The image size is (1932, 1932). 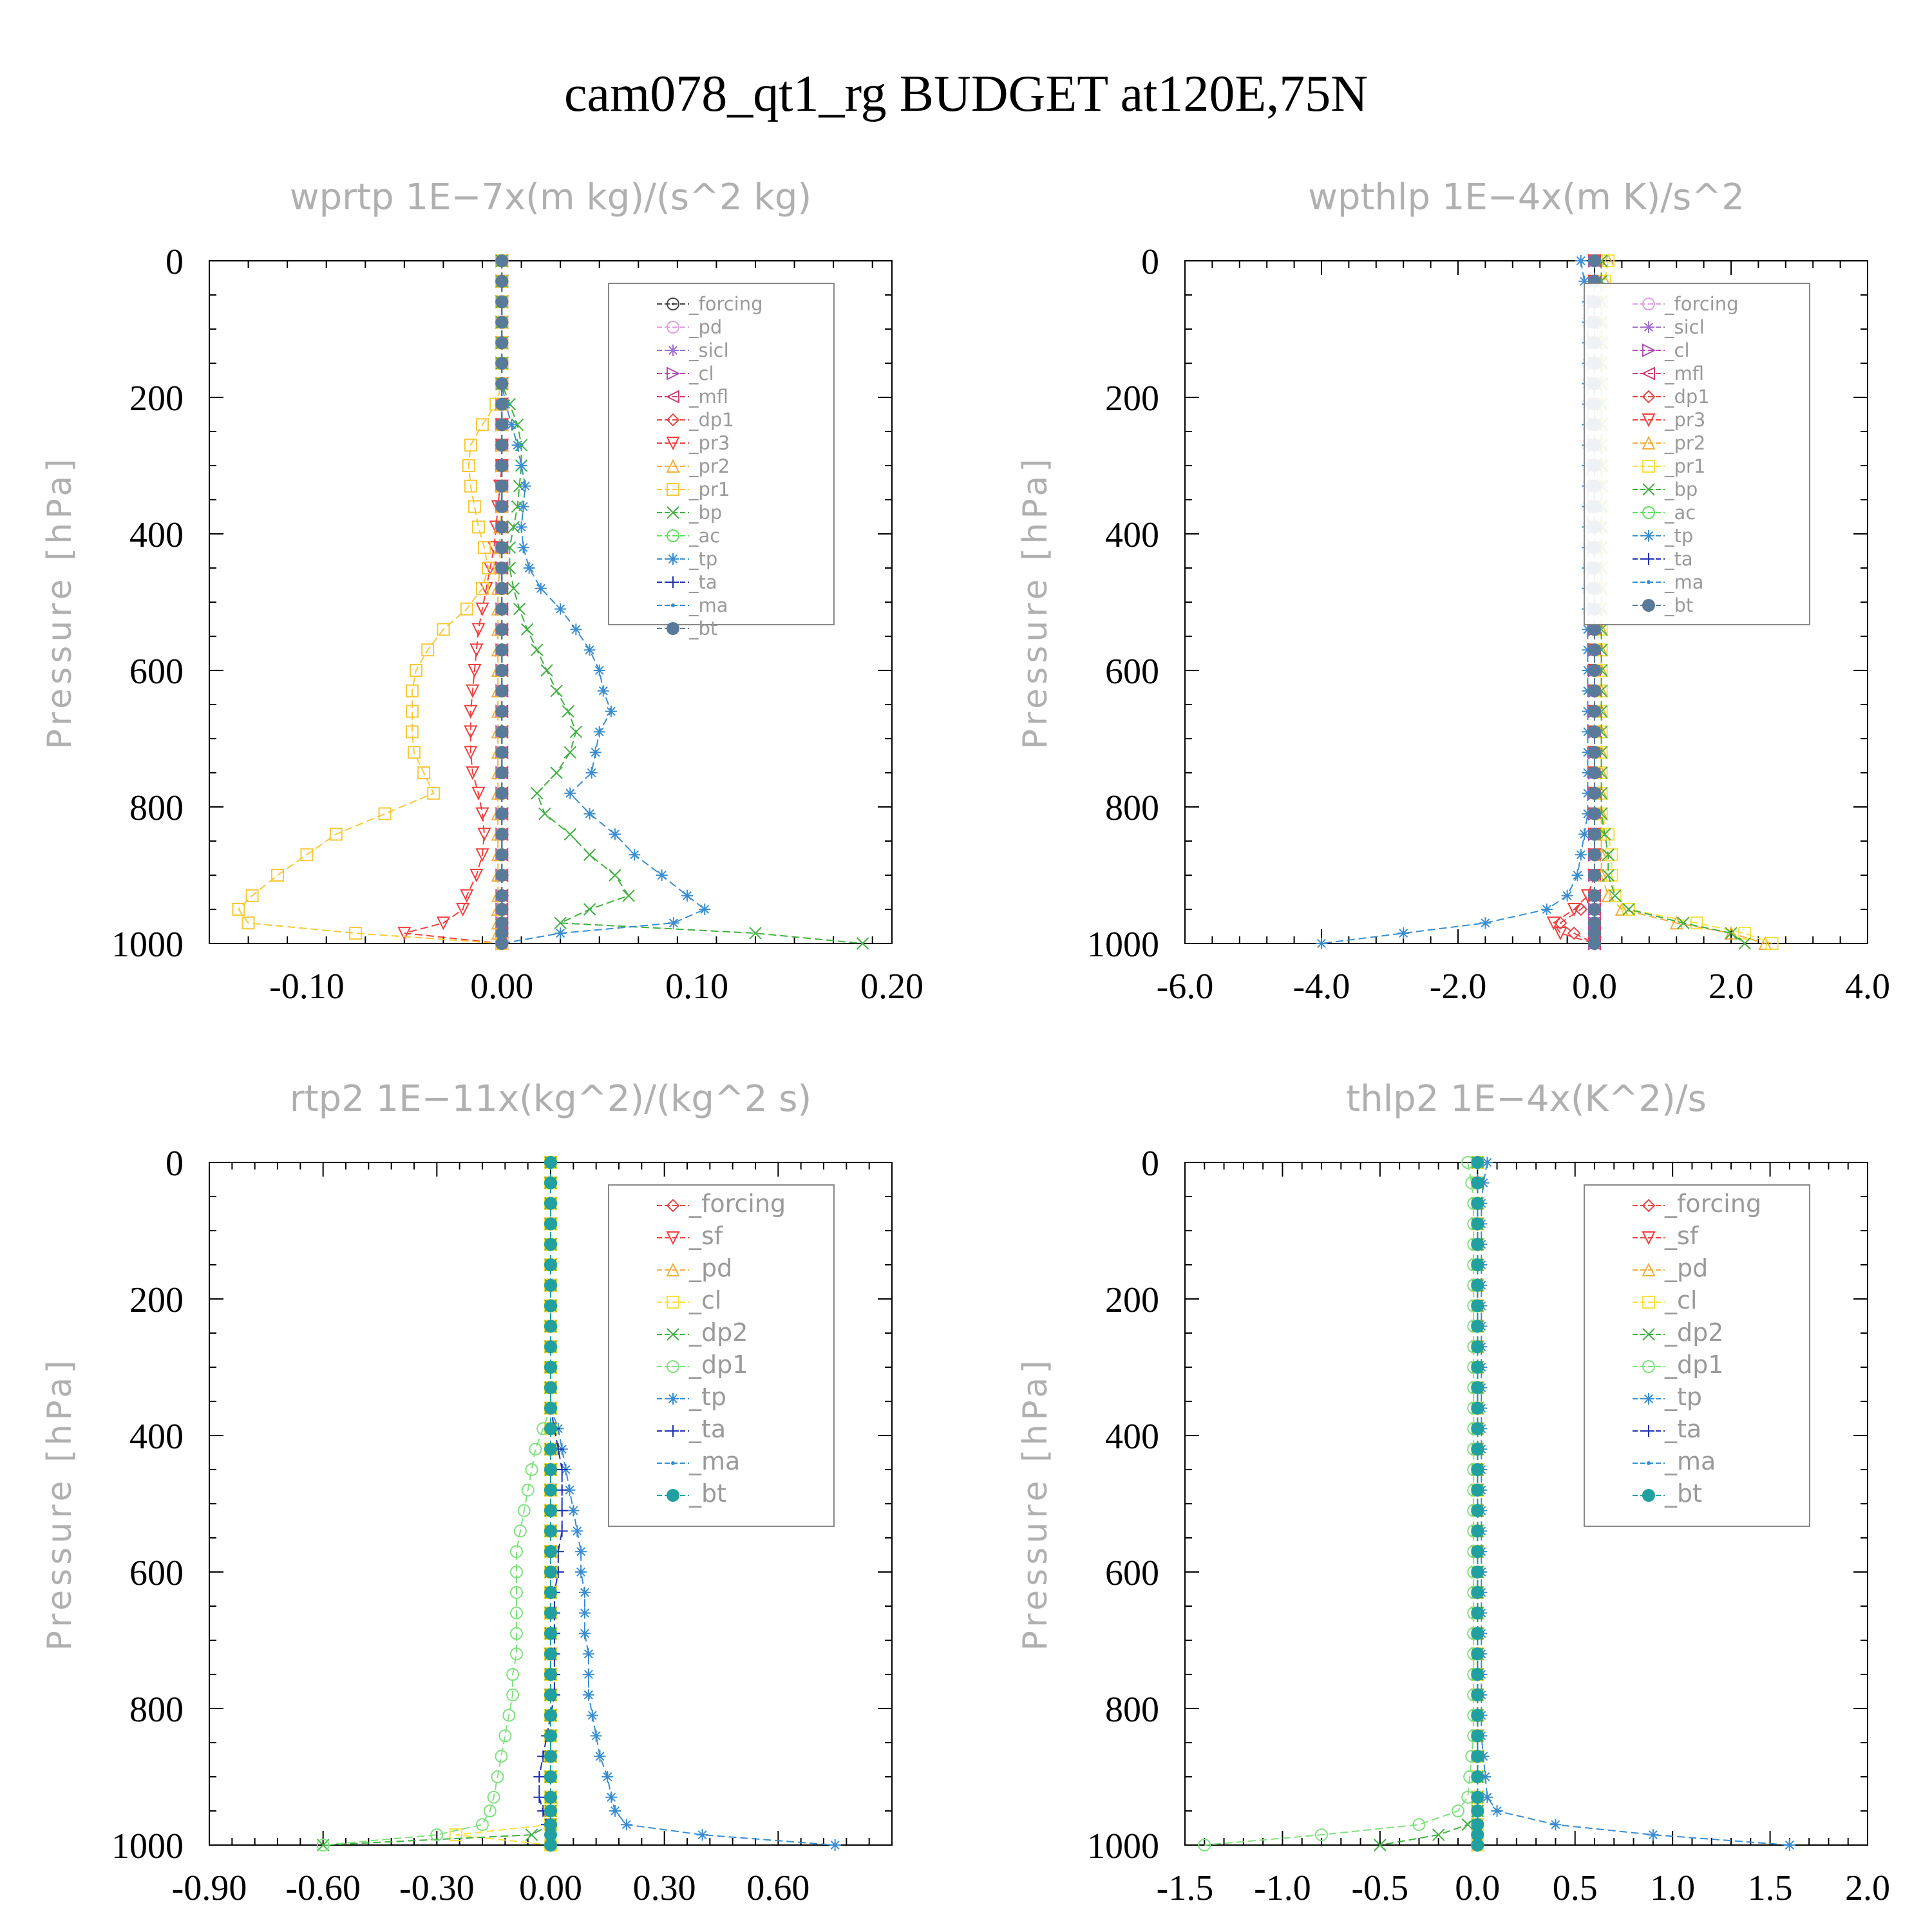 I want to click on panel-title: wpthlp 1E−4x(m K)/s^2, so click(x=1527, y=197).